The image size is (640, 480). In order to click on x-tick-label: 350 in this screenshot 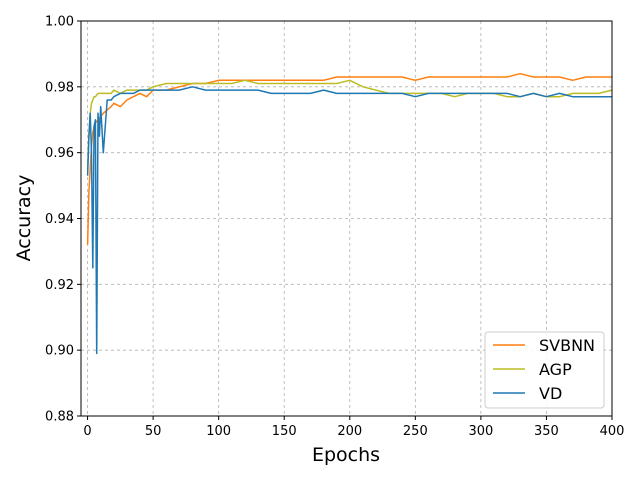, I will do `click(546, 431)`.